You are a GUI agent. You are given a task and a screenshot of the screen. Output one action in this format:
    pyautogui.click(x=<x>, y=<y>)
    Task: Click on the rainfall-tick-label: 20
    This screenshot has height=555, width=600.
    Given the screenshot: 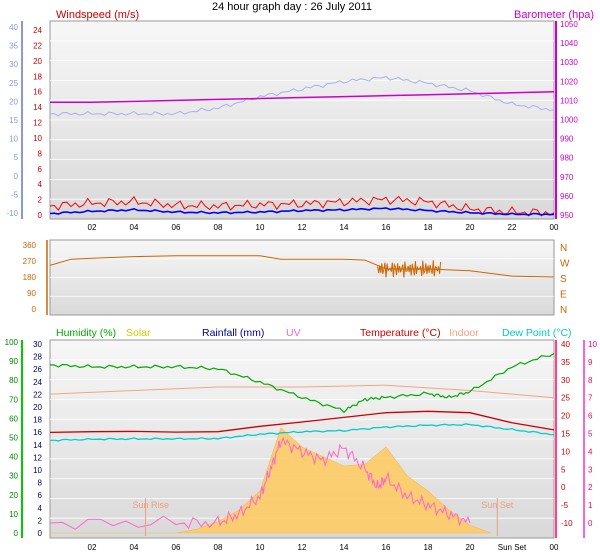 What is the action you would take?
    pyautogui.click(x=37, y=407)
    